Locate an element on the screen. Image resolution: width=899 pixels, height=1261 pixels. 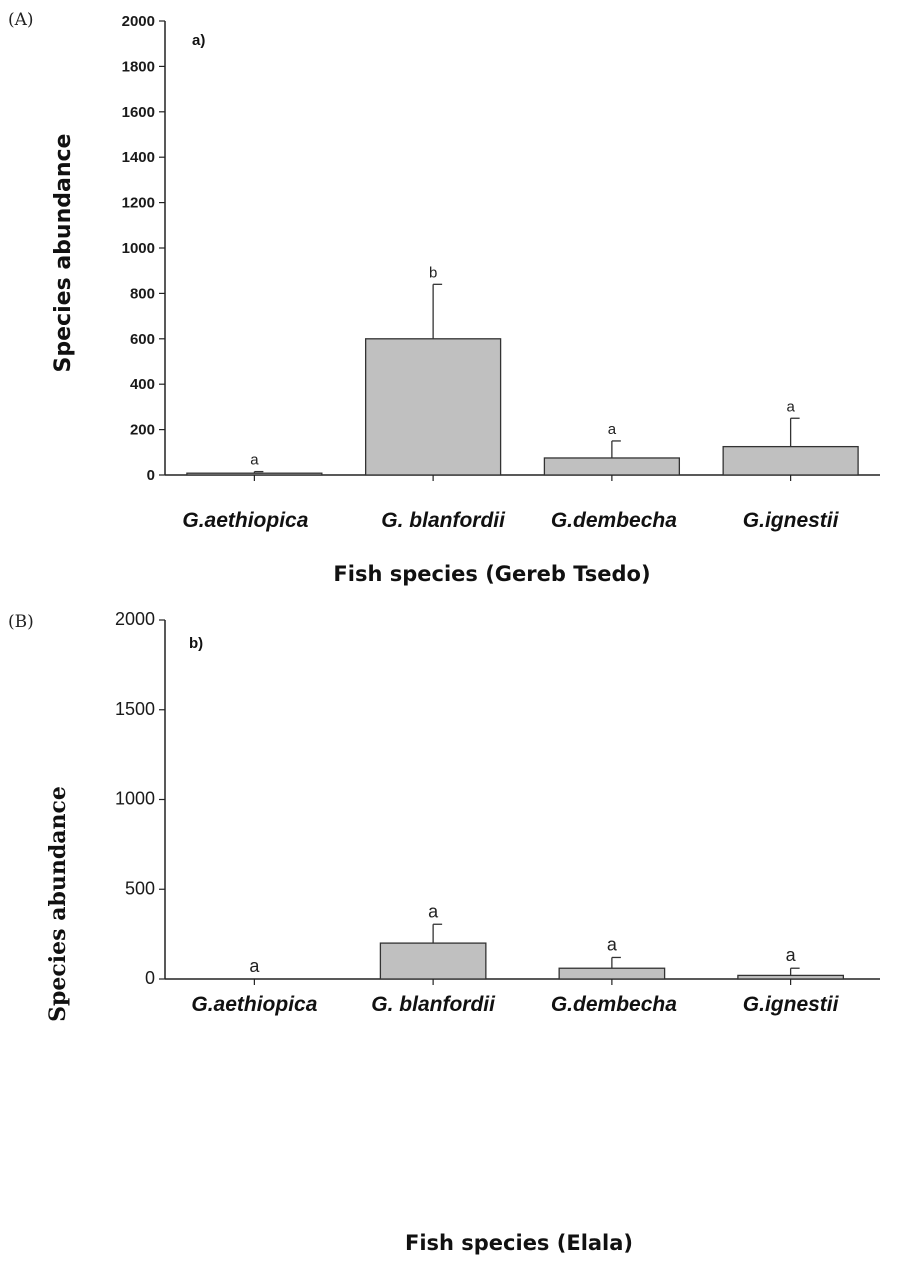
panel-label-b: (B) is located at coordinates (21, 622).